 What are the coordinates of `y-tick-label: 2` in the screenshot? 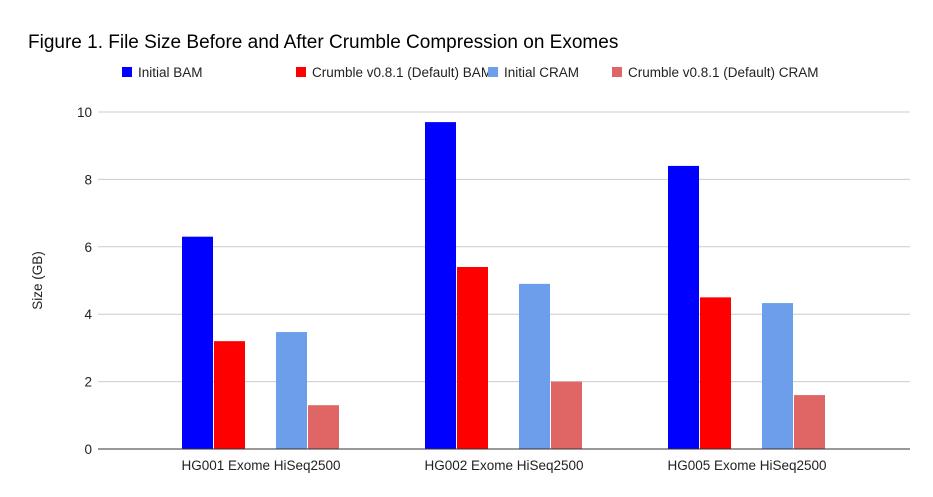 It's located at (88, 382).